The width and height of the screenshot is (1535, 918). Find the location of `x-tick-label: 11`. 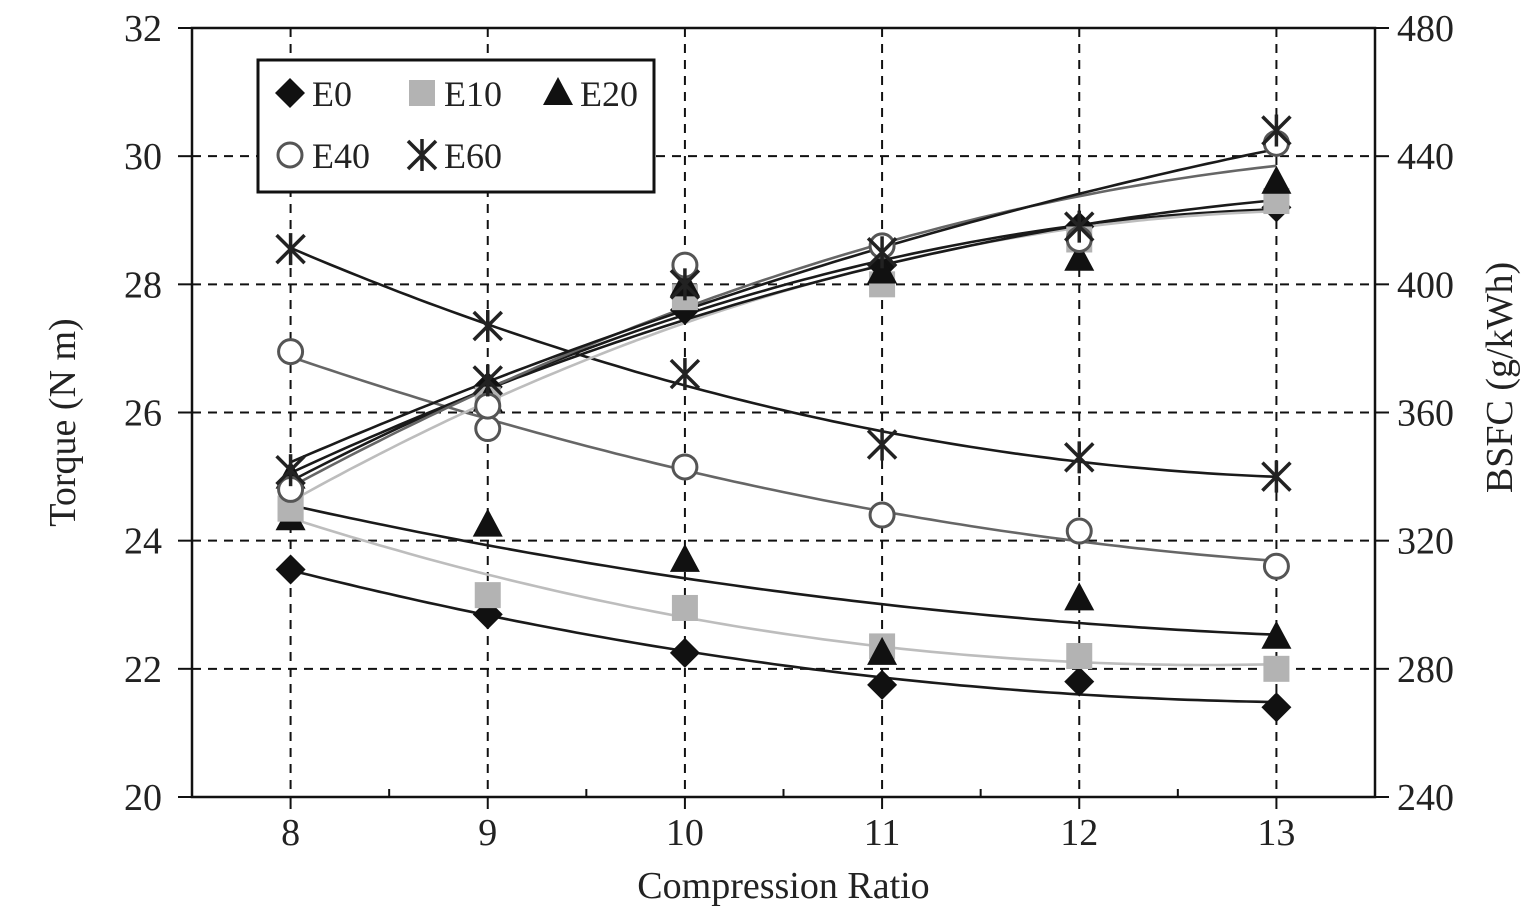

x-tick-label: 11 is located at coordinates (882, 833).